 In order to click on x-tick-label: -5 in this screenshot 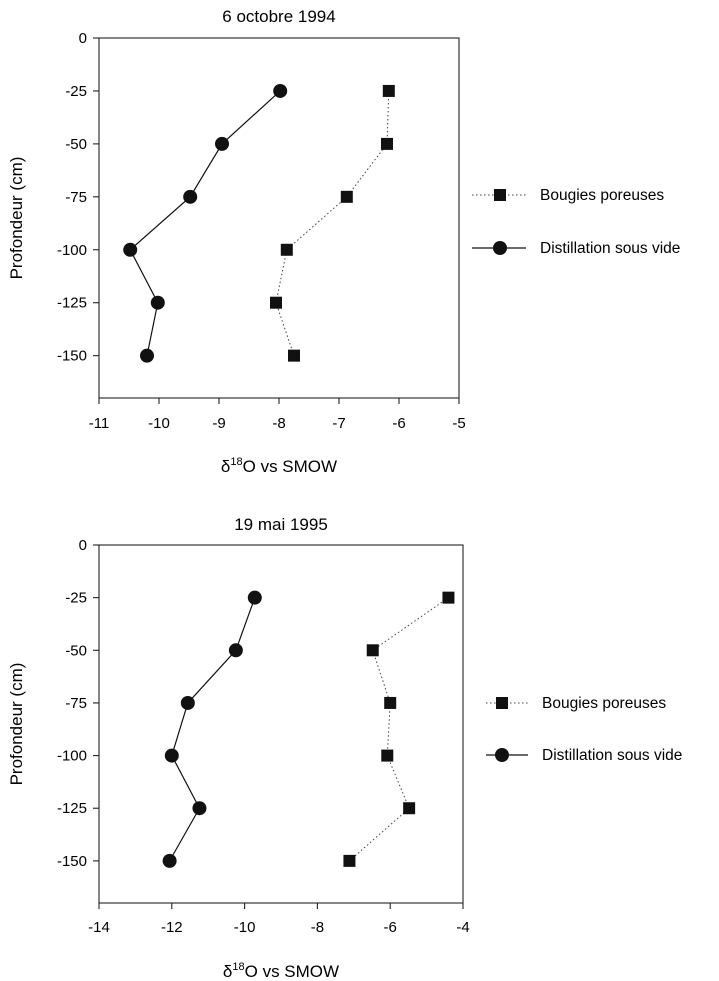, I will do `click(458, 423)`.